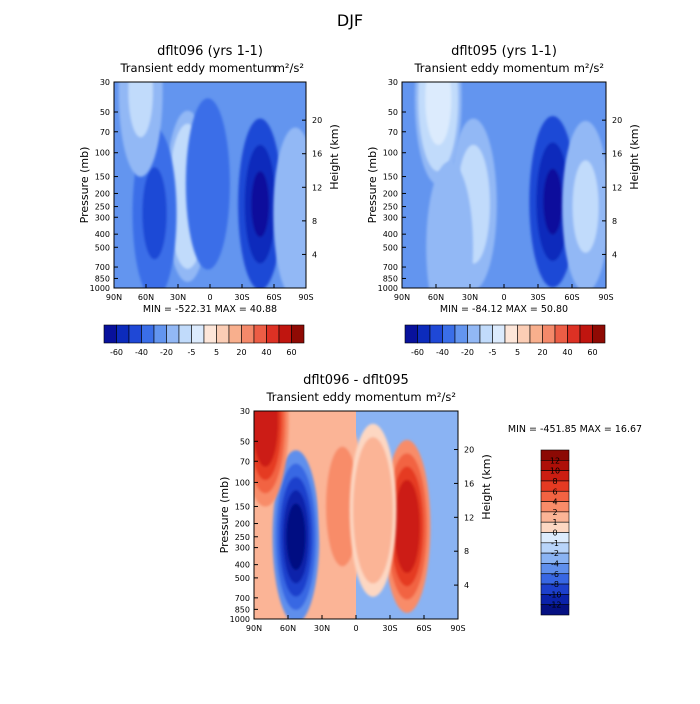 The width and height of the screenshot is (700, 704). Describe the element at coordinates (554, 491) in the screenshot. I see `colorbar-label: 6` at that location.